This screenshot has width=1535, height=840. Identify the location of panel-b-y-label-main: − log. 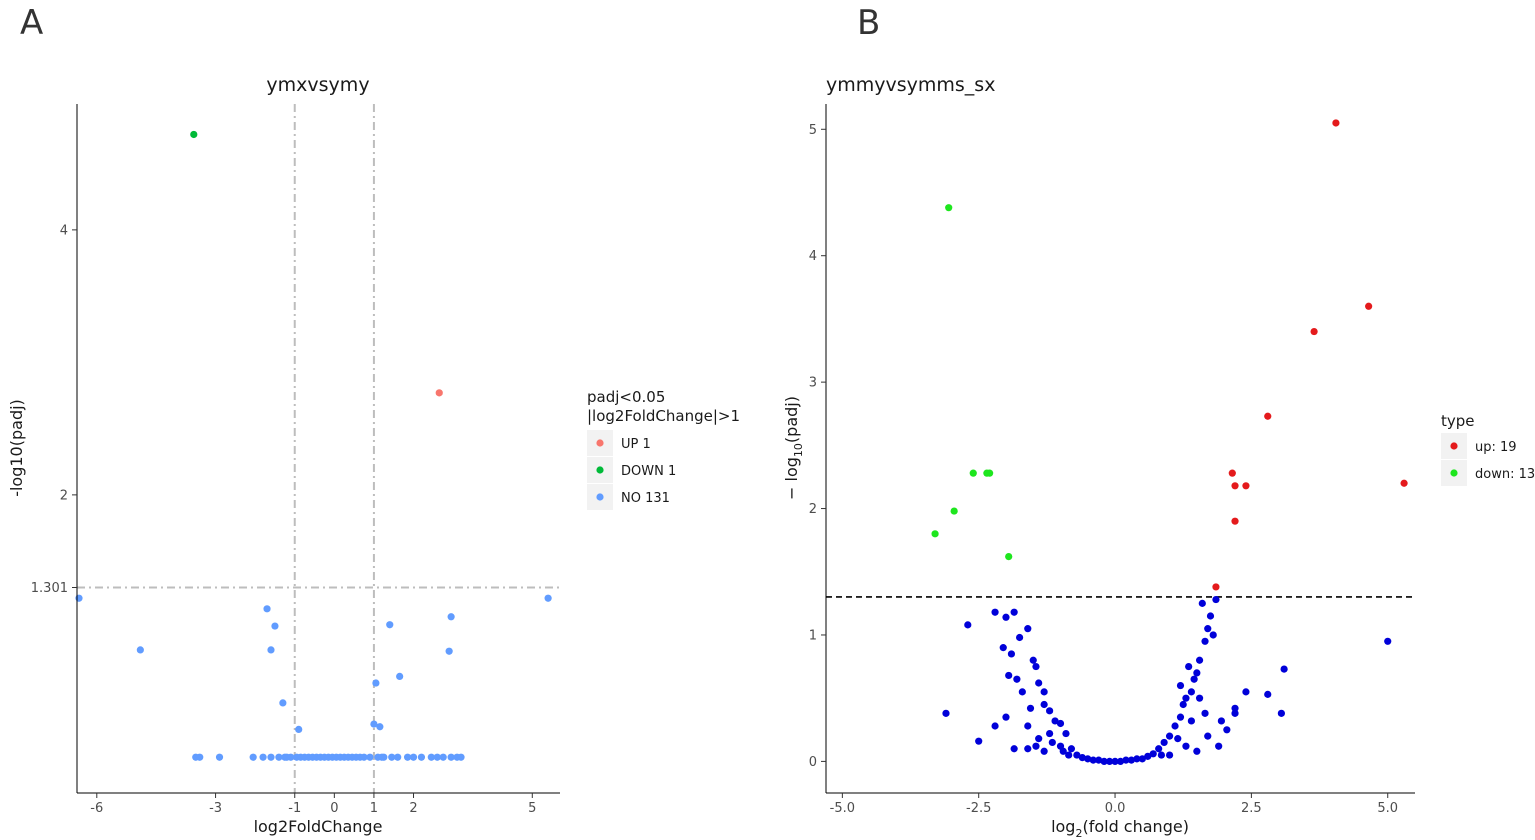
(791, 478).